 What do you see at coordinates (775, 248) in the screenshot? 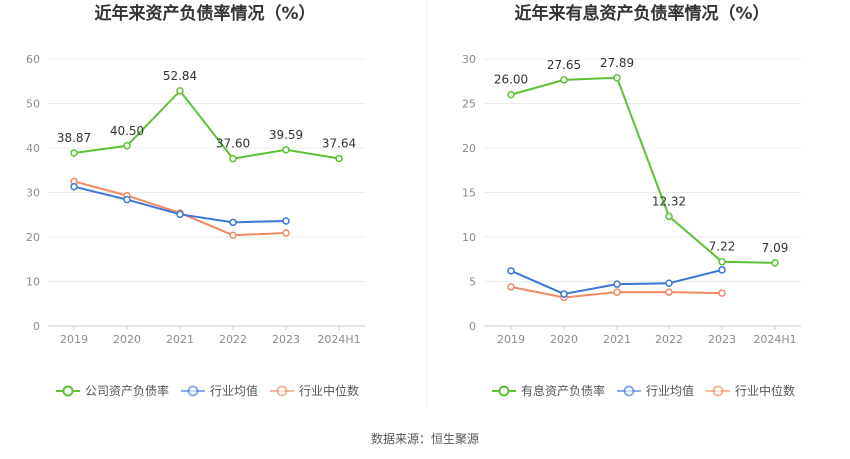
I see `data-label: 7.09` at bounding box center [775, 248].